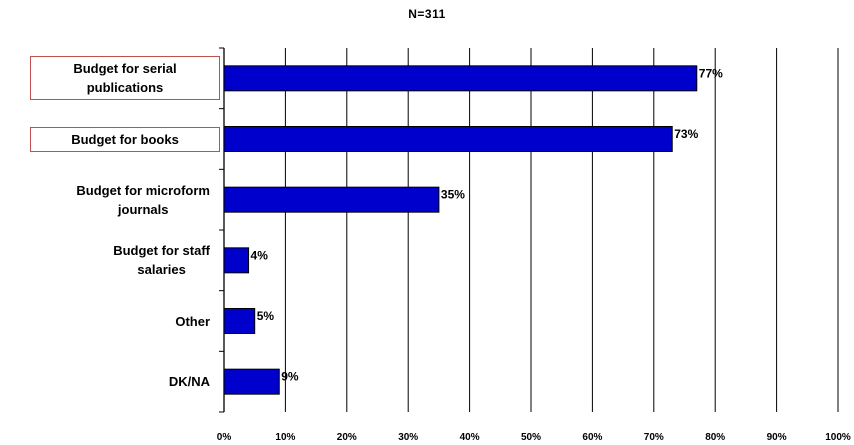 This screenshot has height=445, width=854. I want to click on category-label-line: Budget for serial, so click(125, 69).